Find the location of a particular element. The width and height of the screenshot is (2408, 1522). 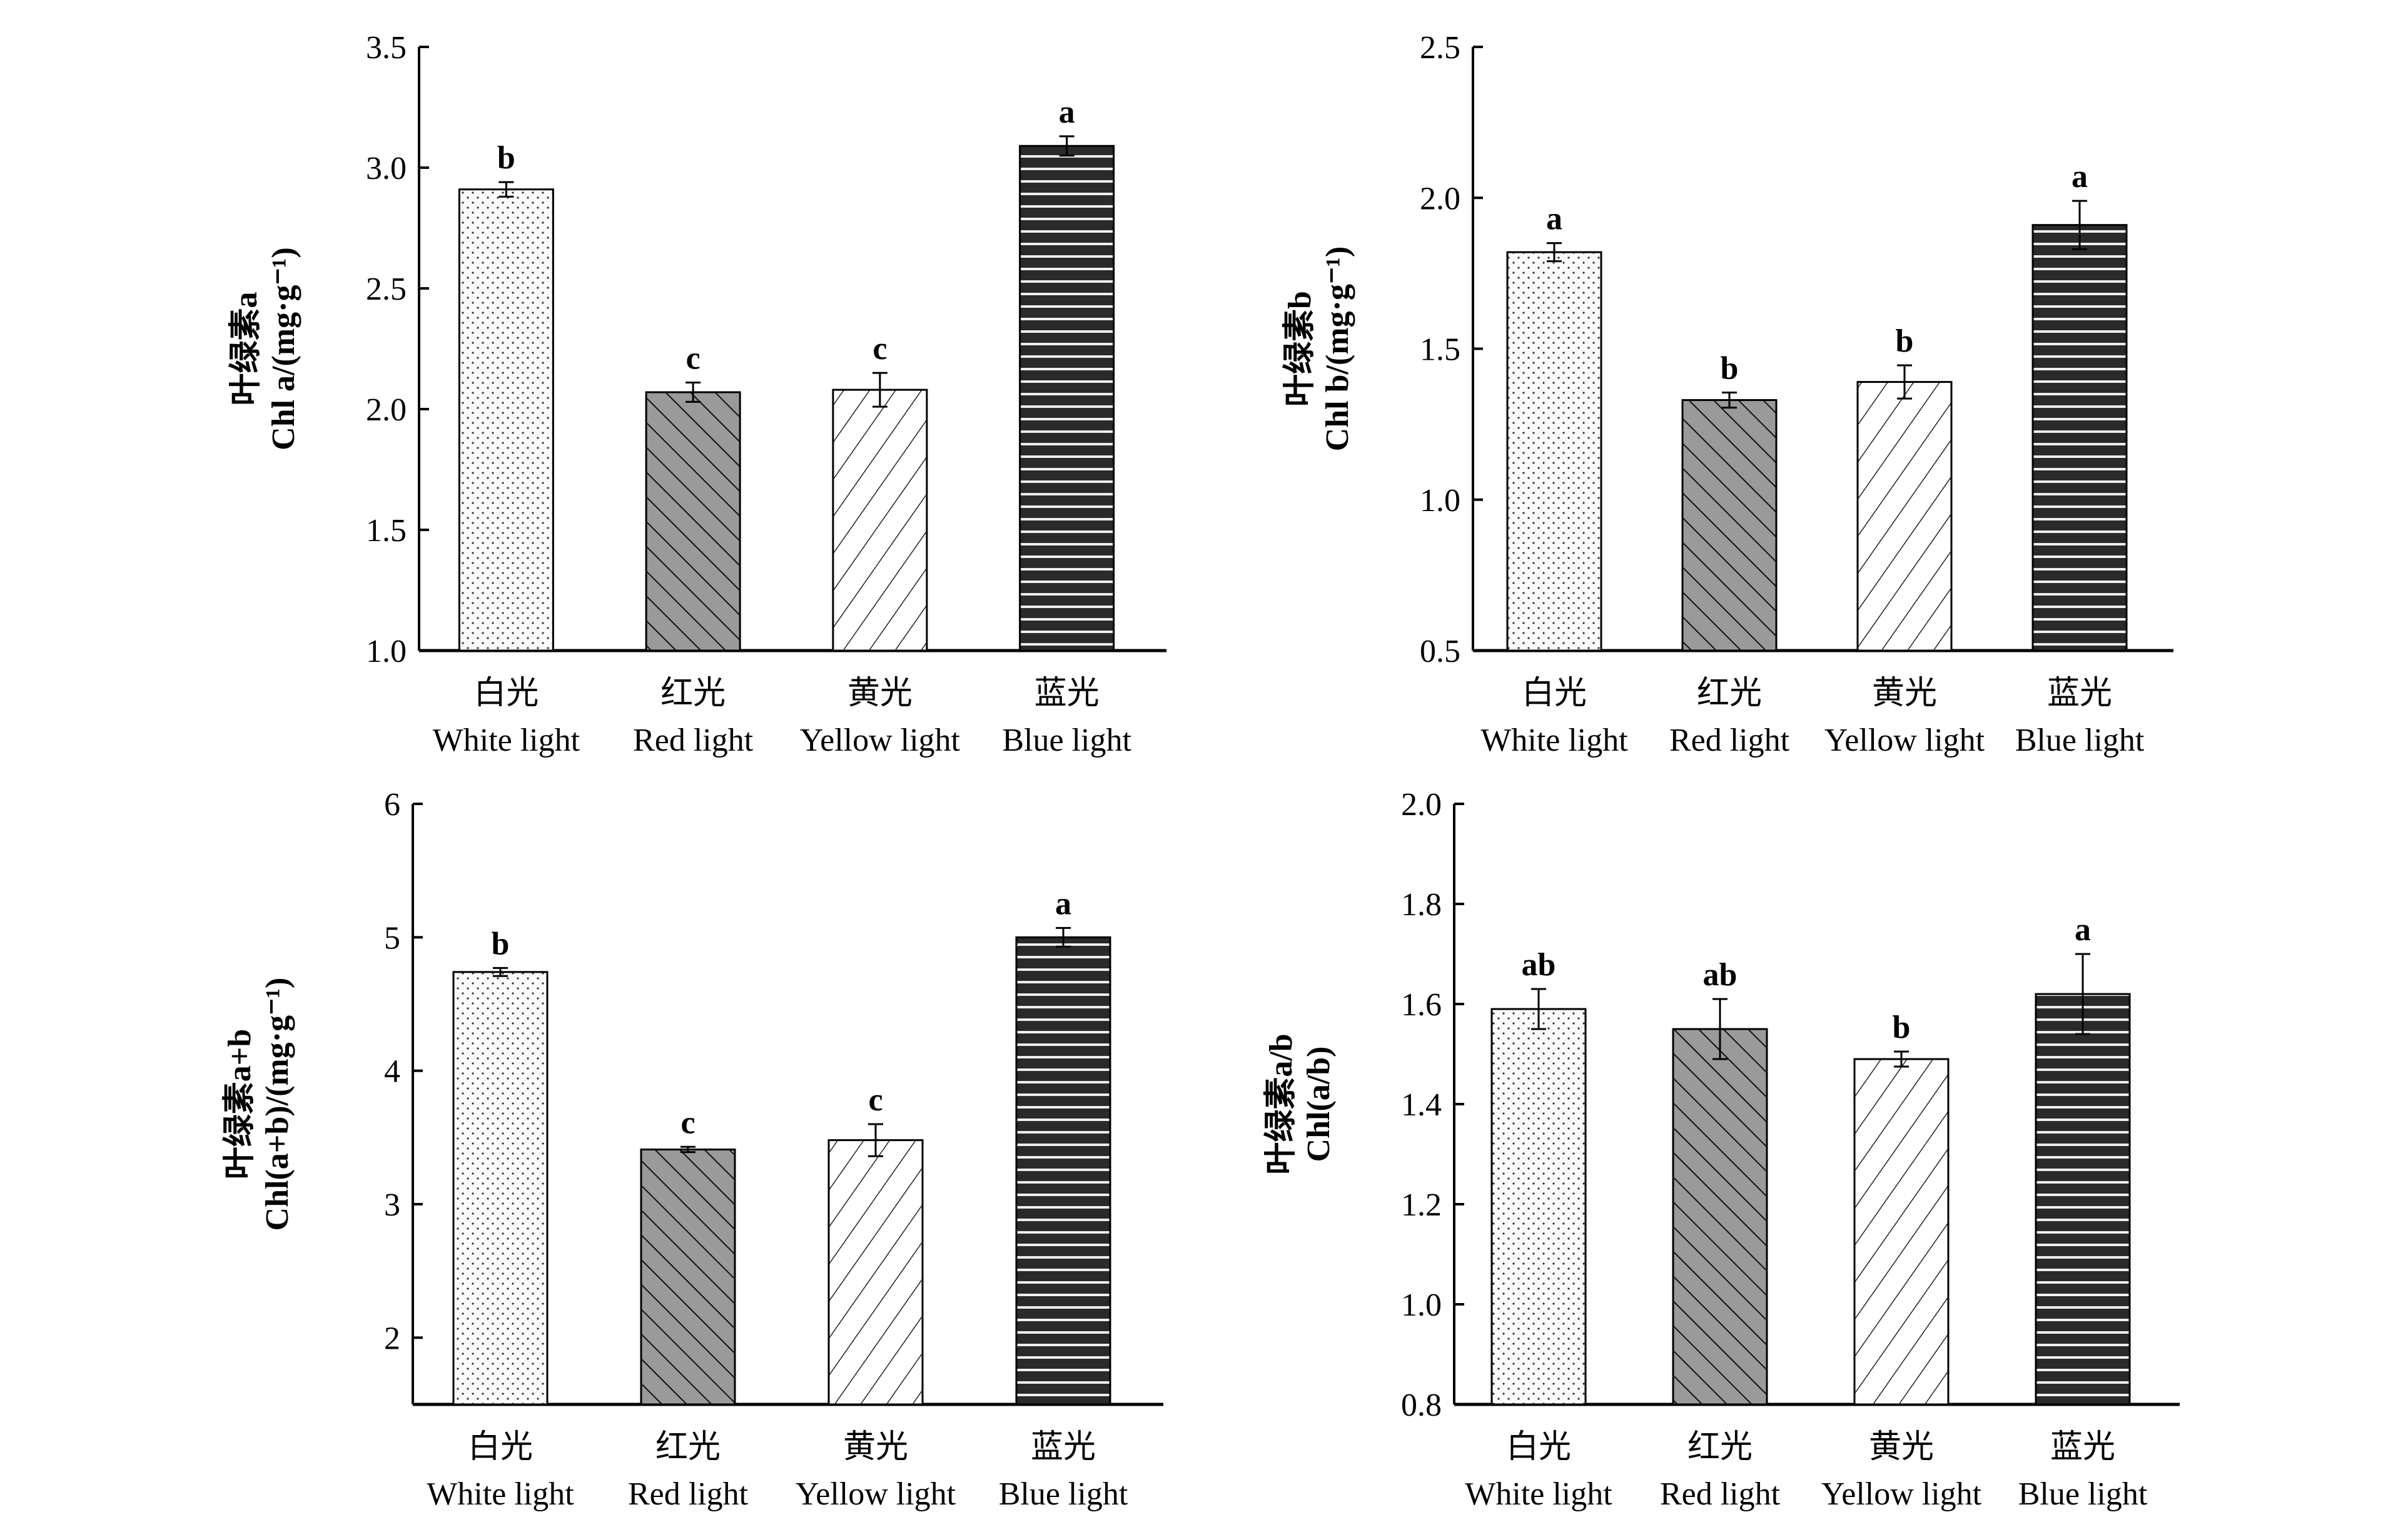

y-tick-label: 3.5 is located at coordinates (386, 48).